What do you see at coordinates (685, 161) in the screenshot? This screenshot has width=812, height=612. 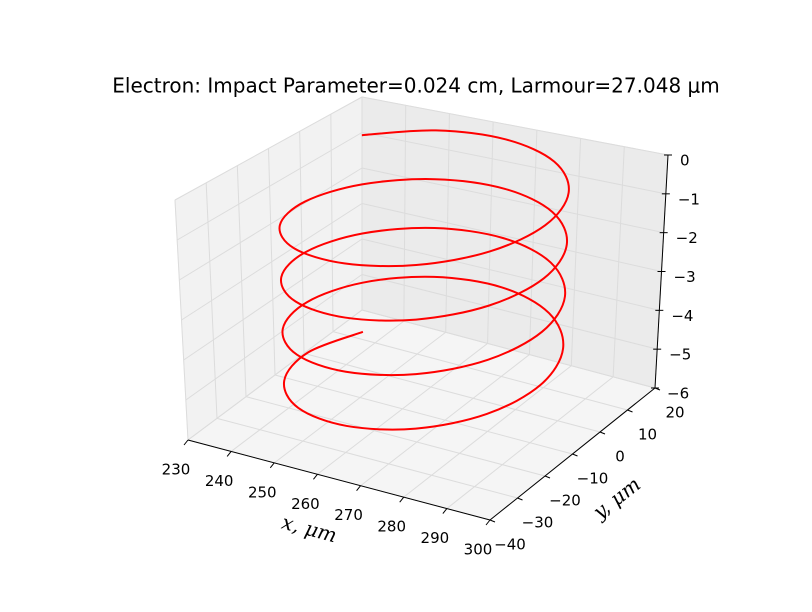 I see `z-tick-label: 0` at bounding box center [685, 161].